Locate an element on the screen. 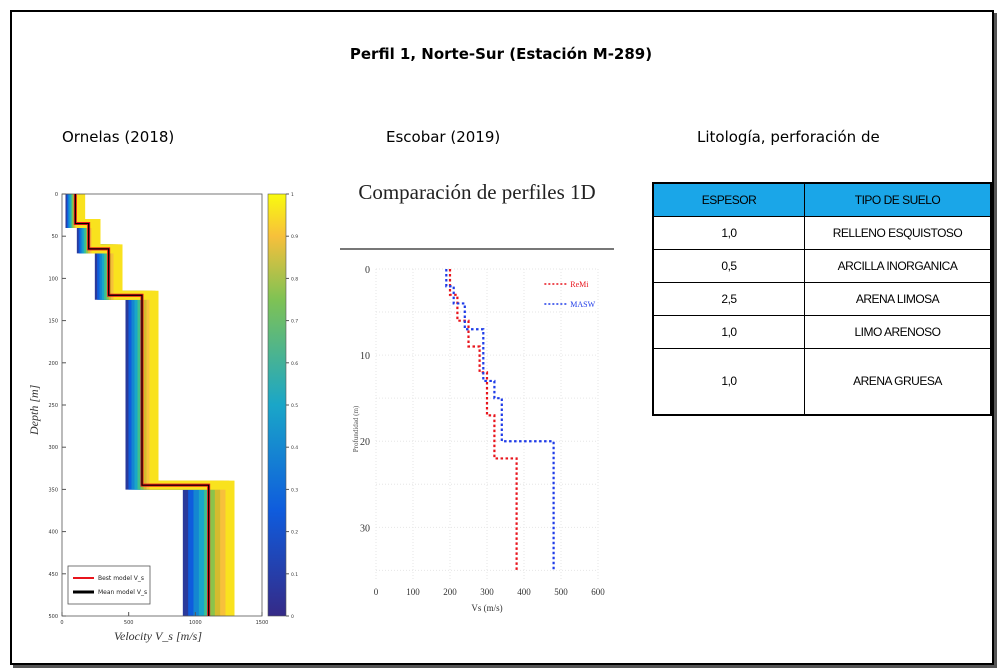 The width and height of the screenshot is (1002, 668). colorbar-gradient is located at coordinates (277, 405).